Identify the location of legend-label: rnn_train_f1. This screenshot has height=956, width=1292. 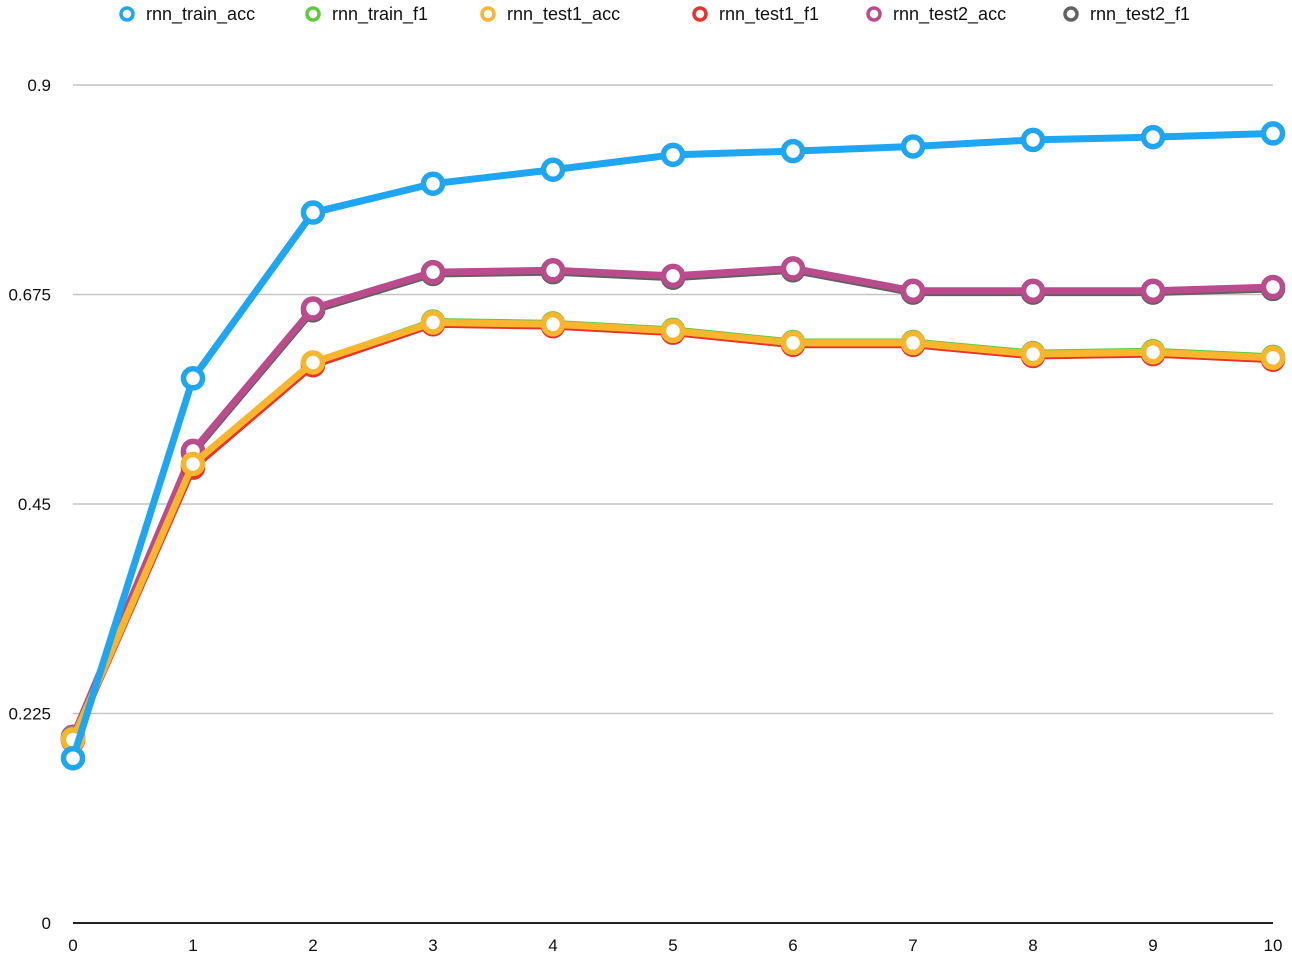
(380, 14).